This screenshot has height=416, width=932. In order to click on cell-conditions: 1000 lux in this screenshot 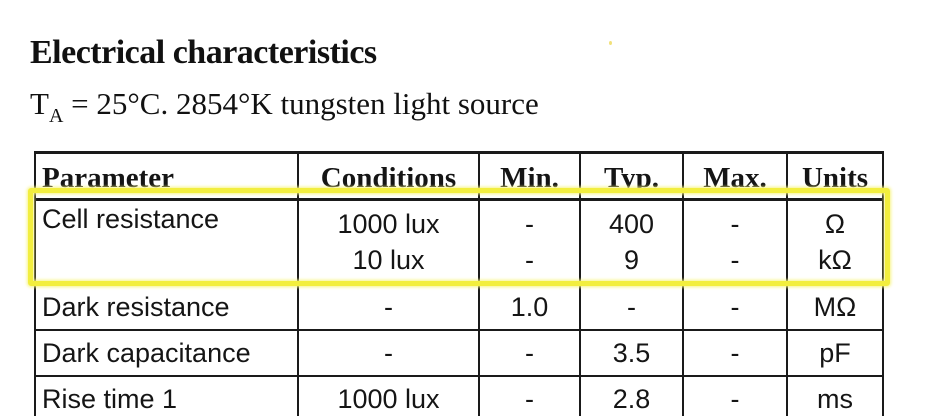, I will do `click(388, 396)`.